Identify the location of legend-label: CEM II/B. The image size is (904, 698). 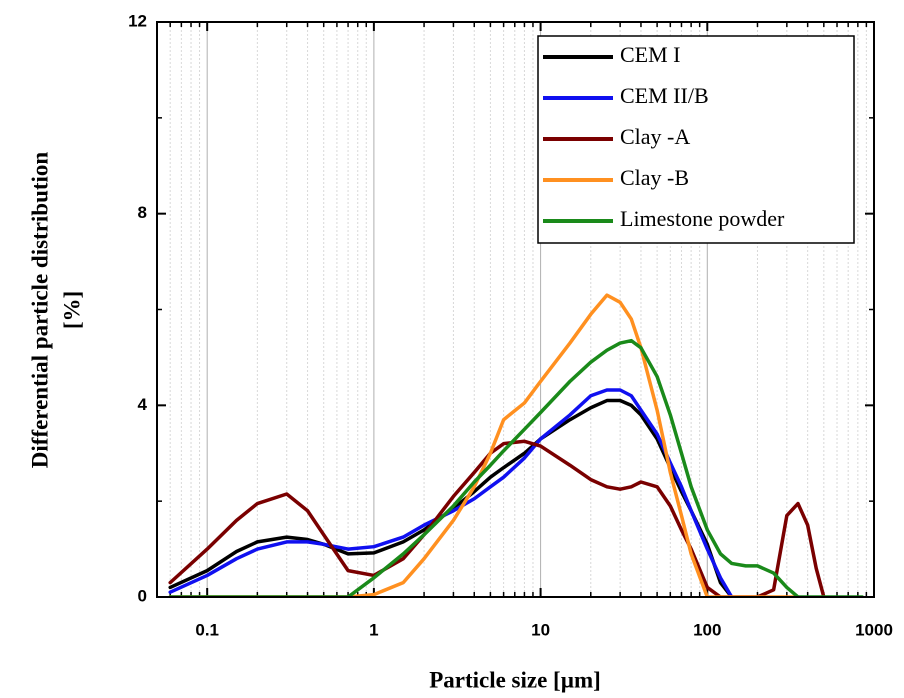
(664, 95).